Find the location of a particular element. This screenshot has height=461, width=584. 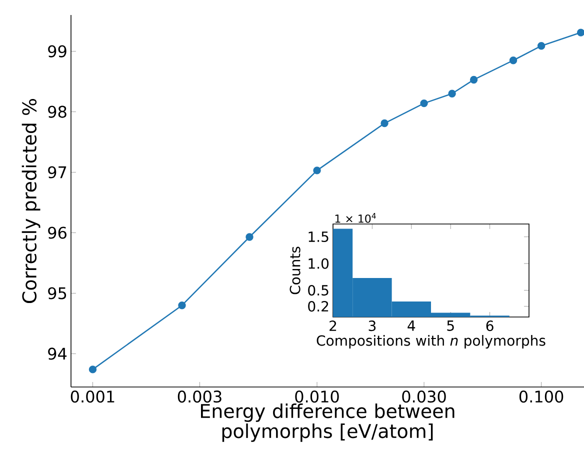

x-tick-label: 0.010 is located at coordinates (317, 396).